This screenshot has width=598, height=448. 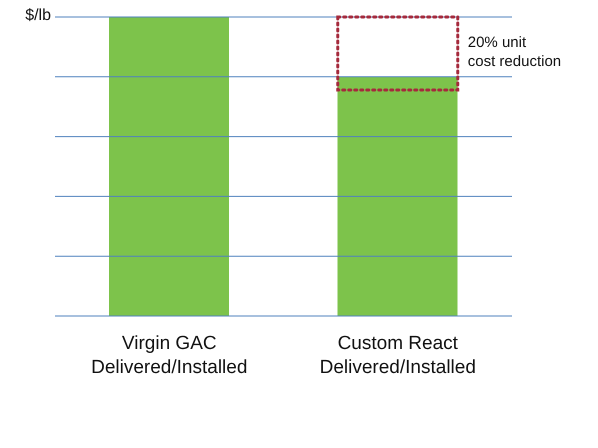 I want to click on annotation: 20% unit cost reduction, so click(x=515, y=52).